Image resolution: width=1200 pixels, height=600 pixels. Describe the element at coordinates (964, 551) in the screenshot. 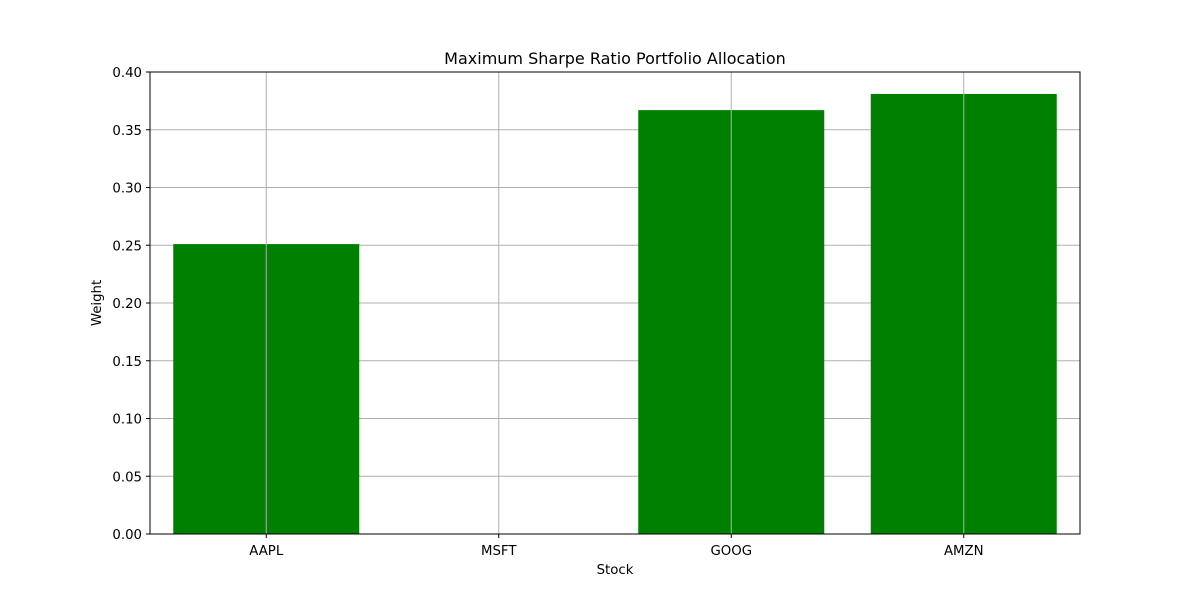

I see `x-tick-label: AMZN` at that location.